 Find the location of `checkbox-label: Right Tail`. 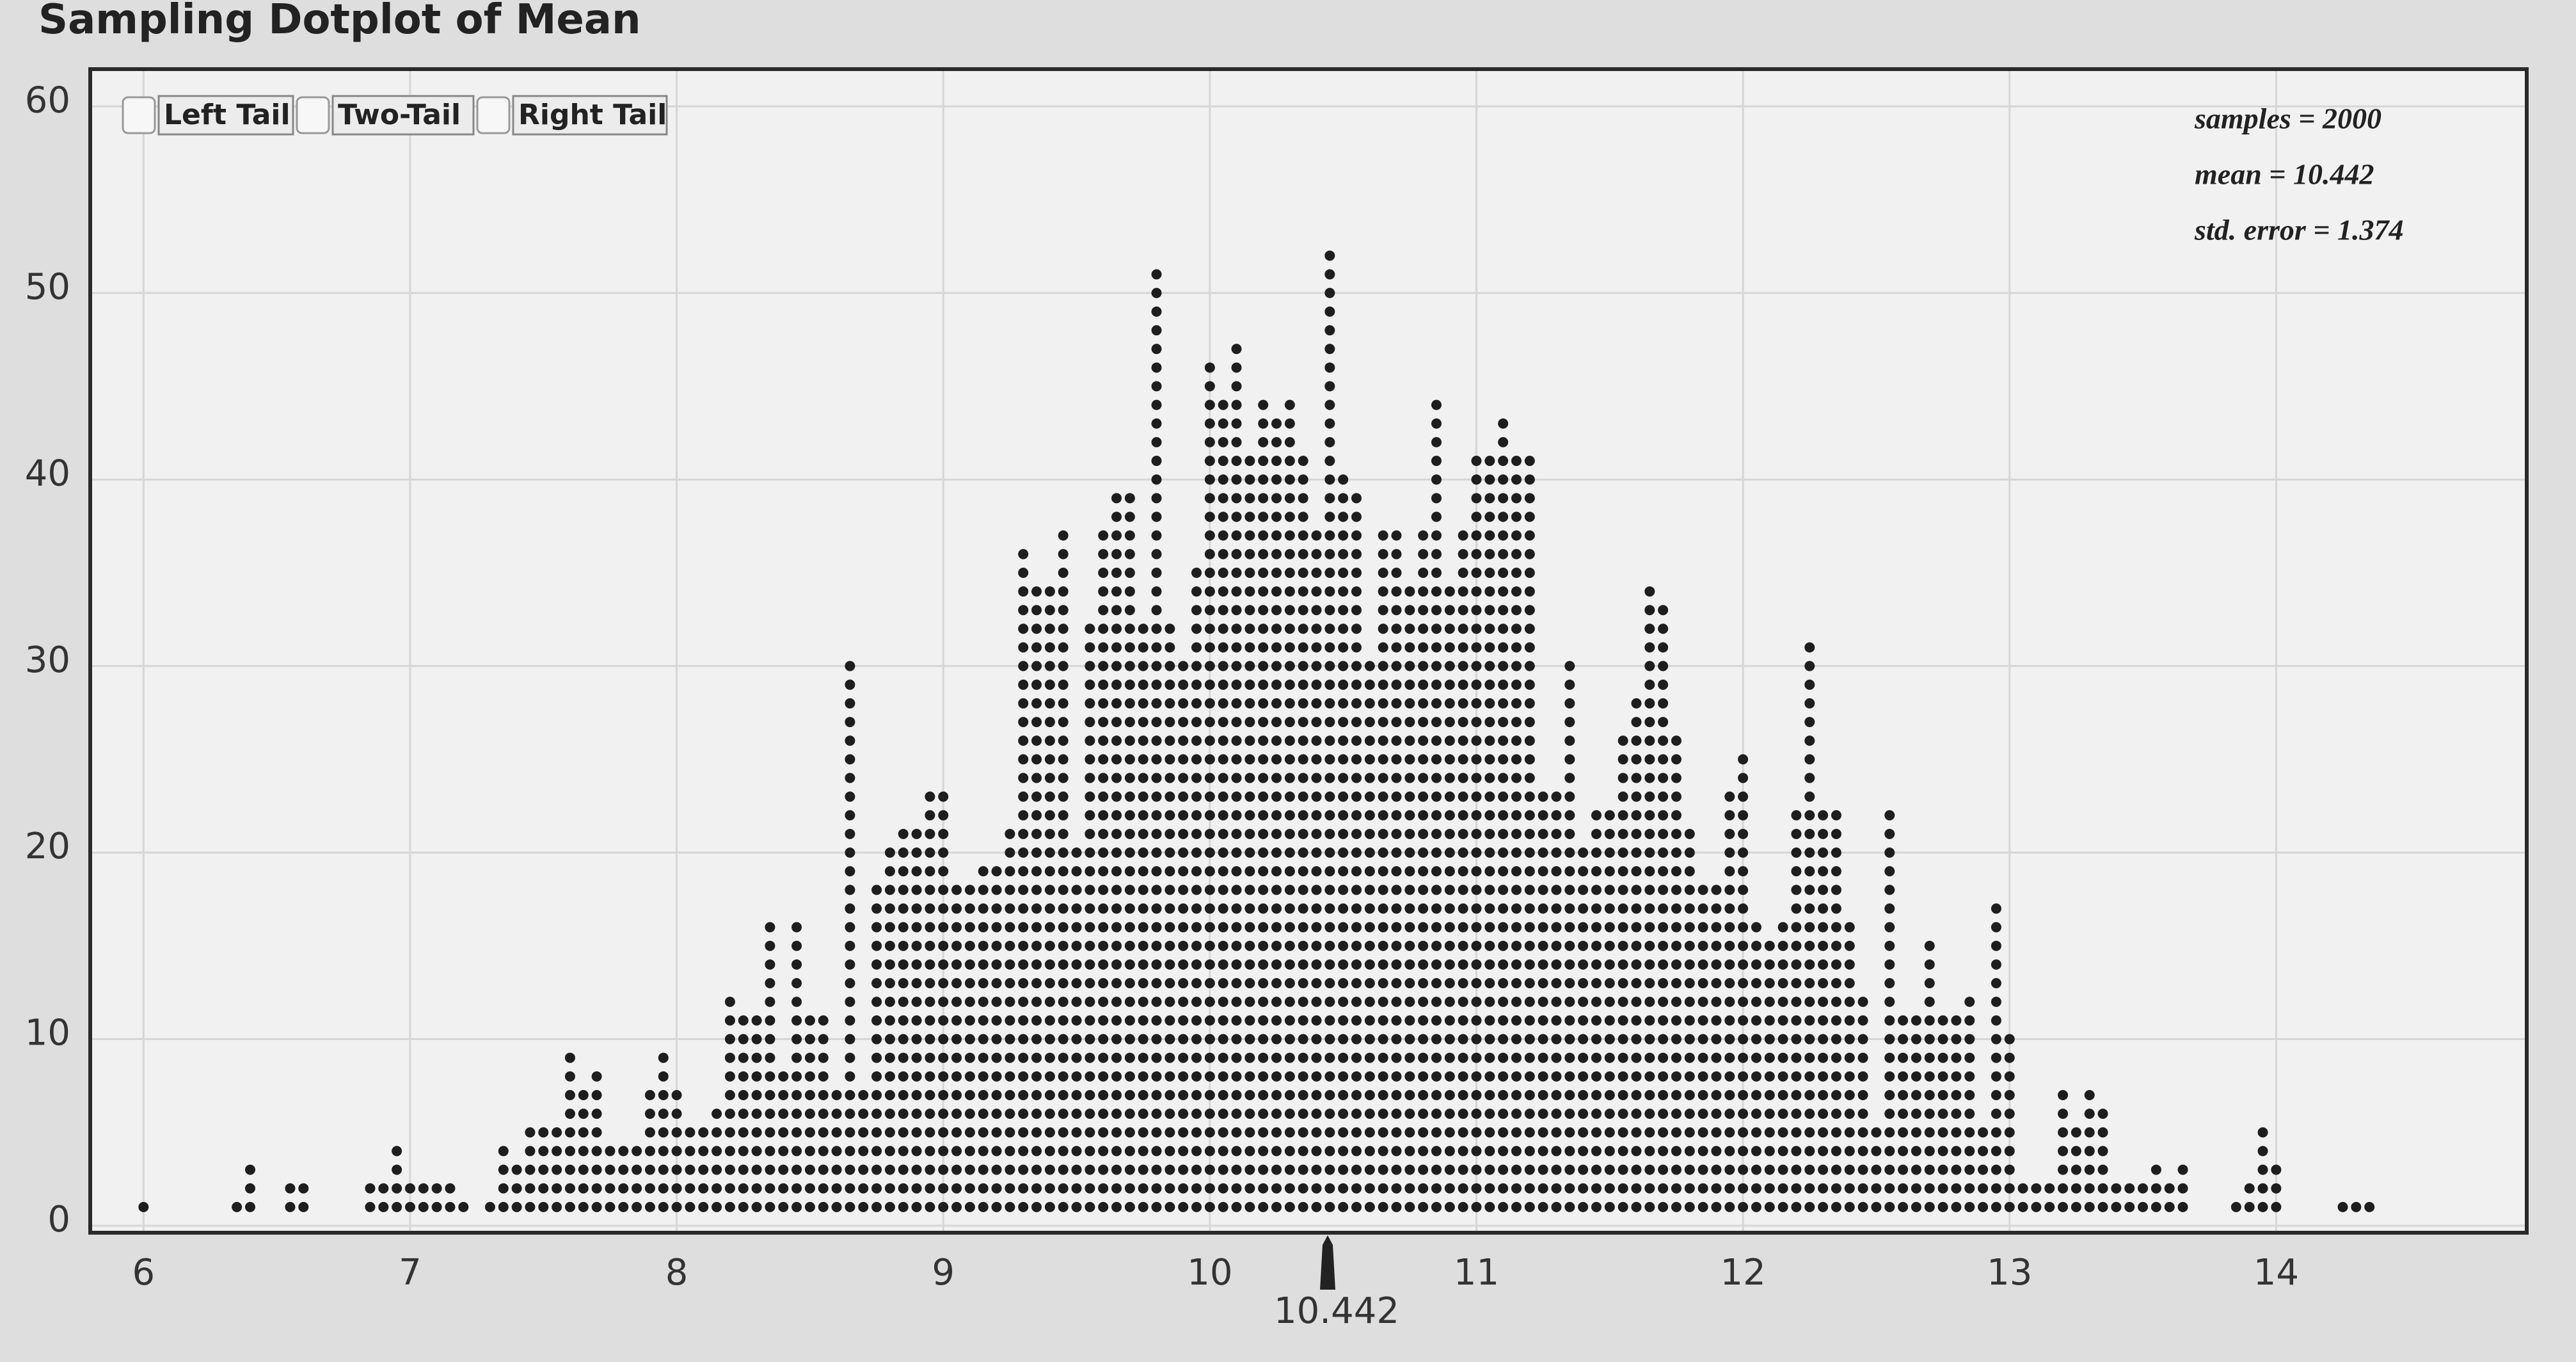

checkbox-label: Right Tail is located at coordinates (593, 115).